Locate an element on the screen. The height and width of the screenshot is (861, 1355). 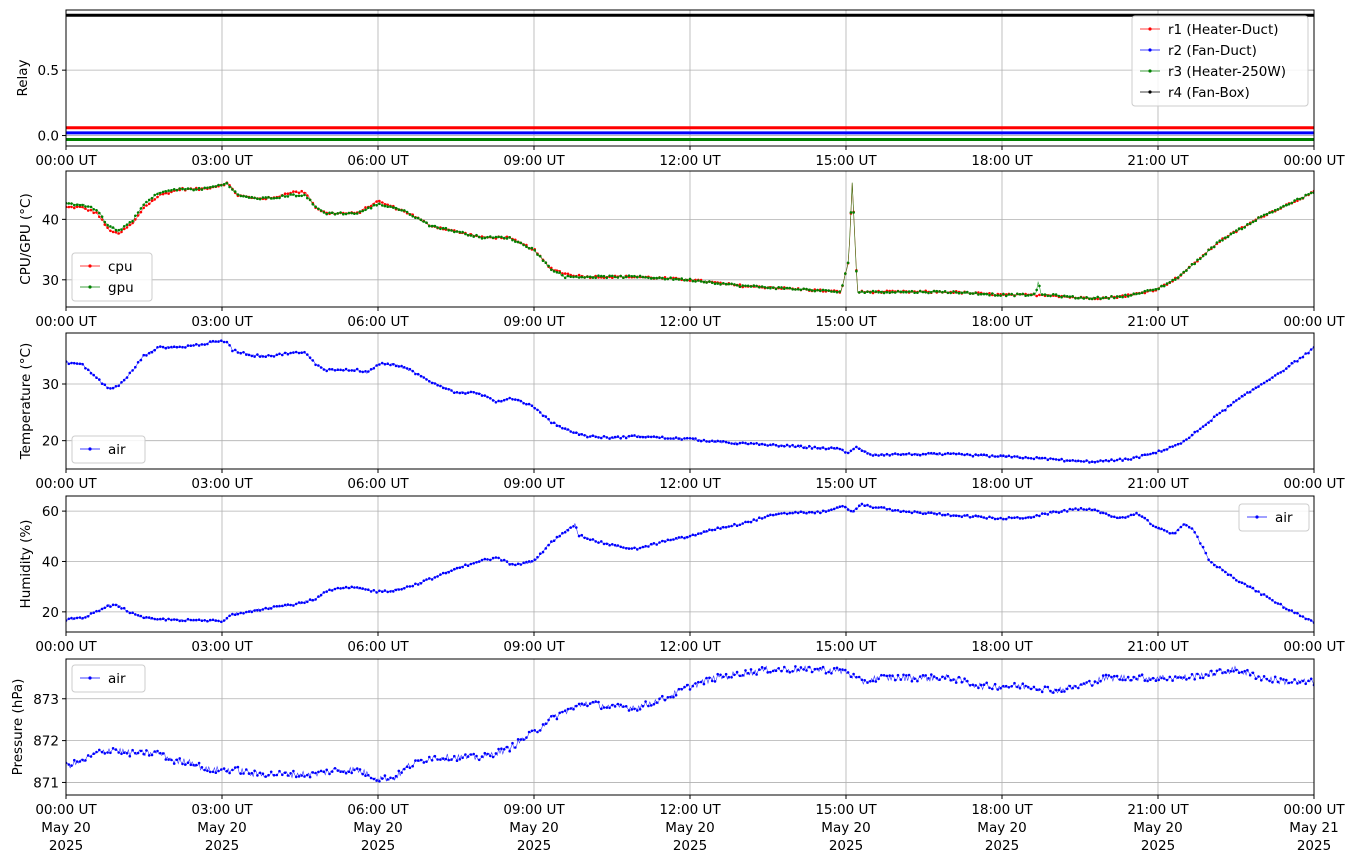
legend-label: r1 (Heater-Duct) is located at coordinates (1223, 30).